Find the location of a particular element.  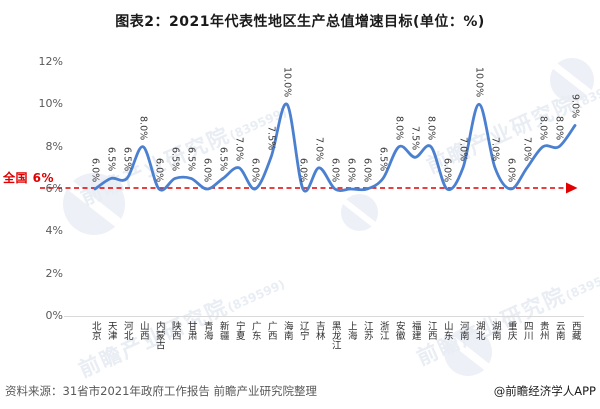

arrow-right-icon is located at coordinates (572, 188).